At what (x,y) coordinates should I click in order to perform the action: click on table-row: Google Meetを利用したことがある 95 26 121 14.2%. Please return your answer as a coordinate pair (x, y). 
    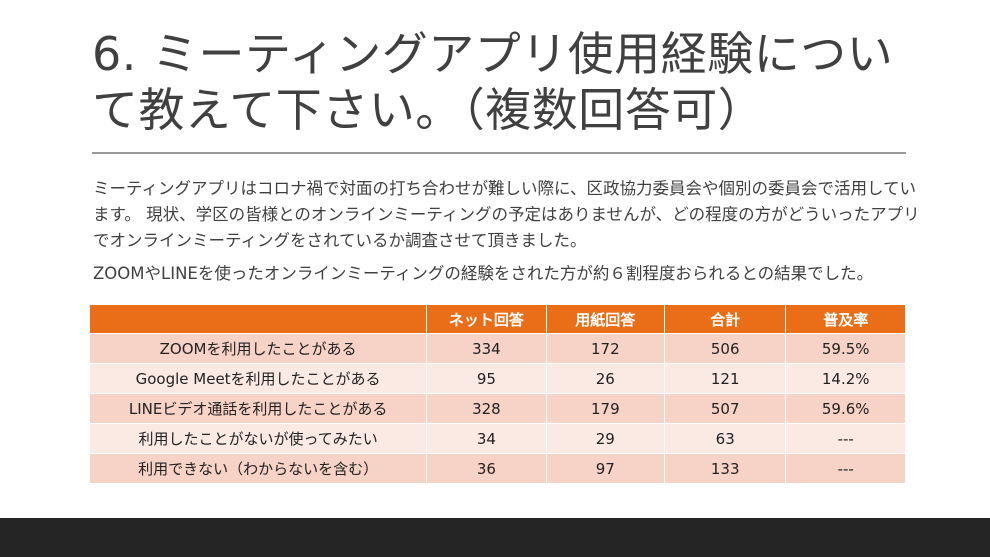
    Looking at the image, I should click on (497, 379).